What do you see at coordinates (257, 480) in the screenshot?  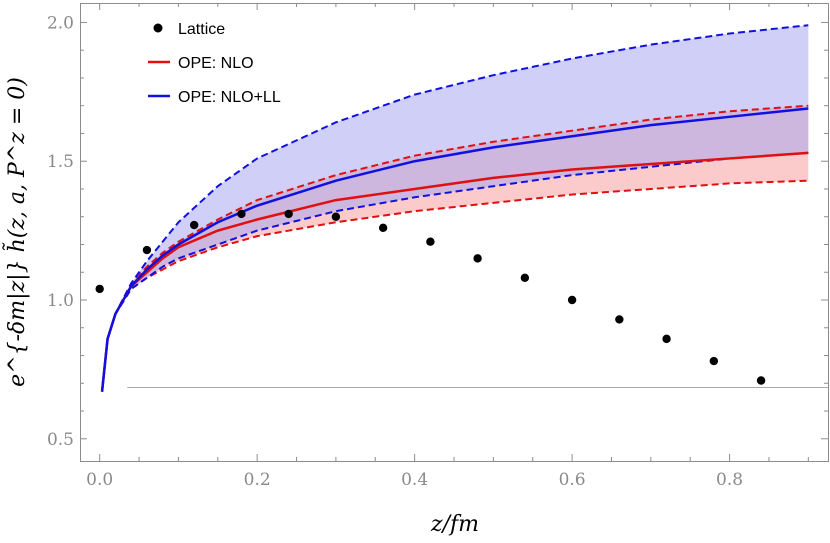 I see `x-tick-label: 0.2` at bounding box center [257, 480].